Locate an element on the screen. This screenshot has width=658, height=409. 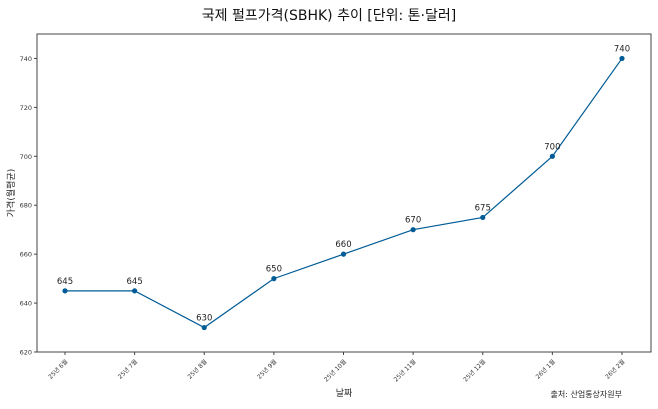
x-tick-label: 25년 7월 is located at coordinates (127, 369).